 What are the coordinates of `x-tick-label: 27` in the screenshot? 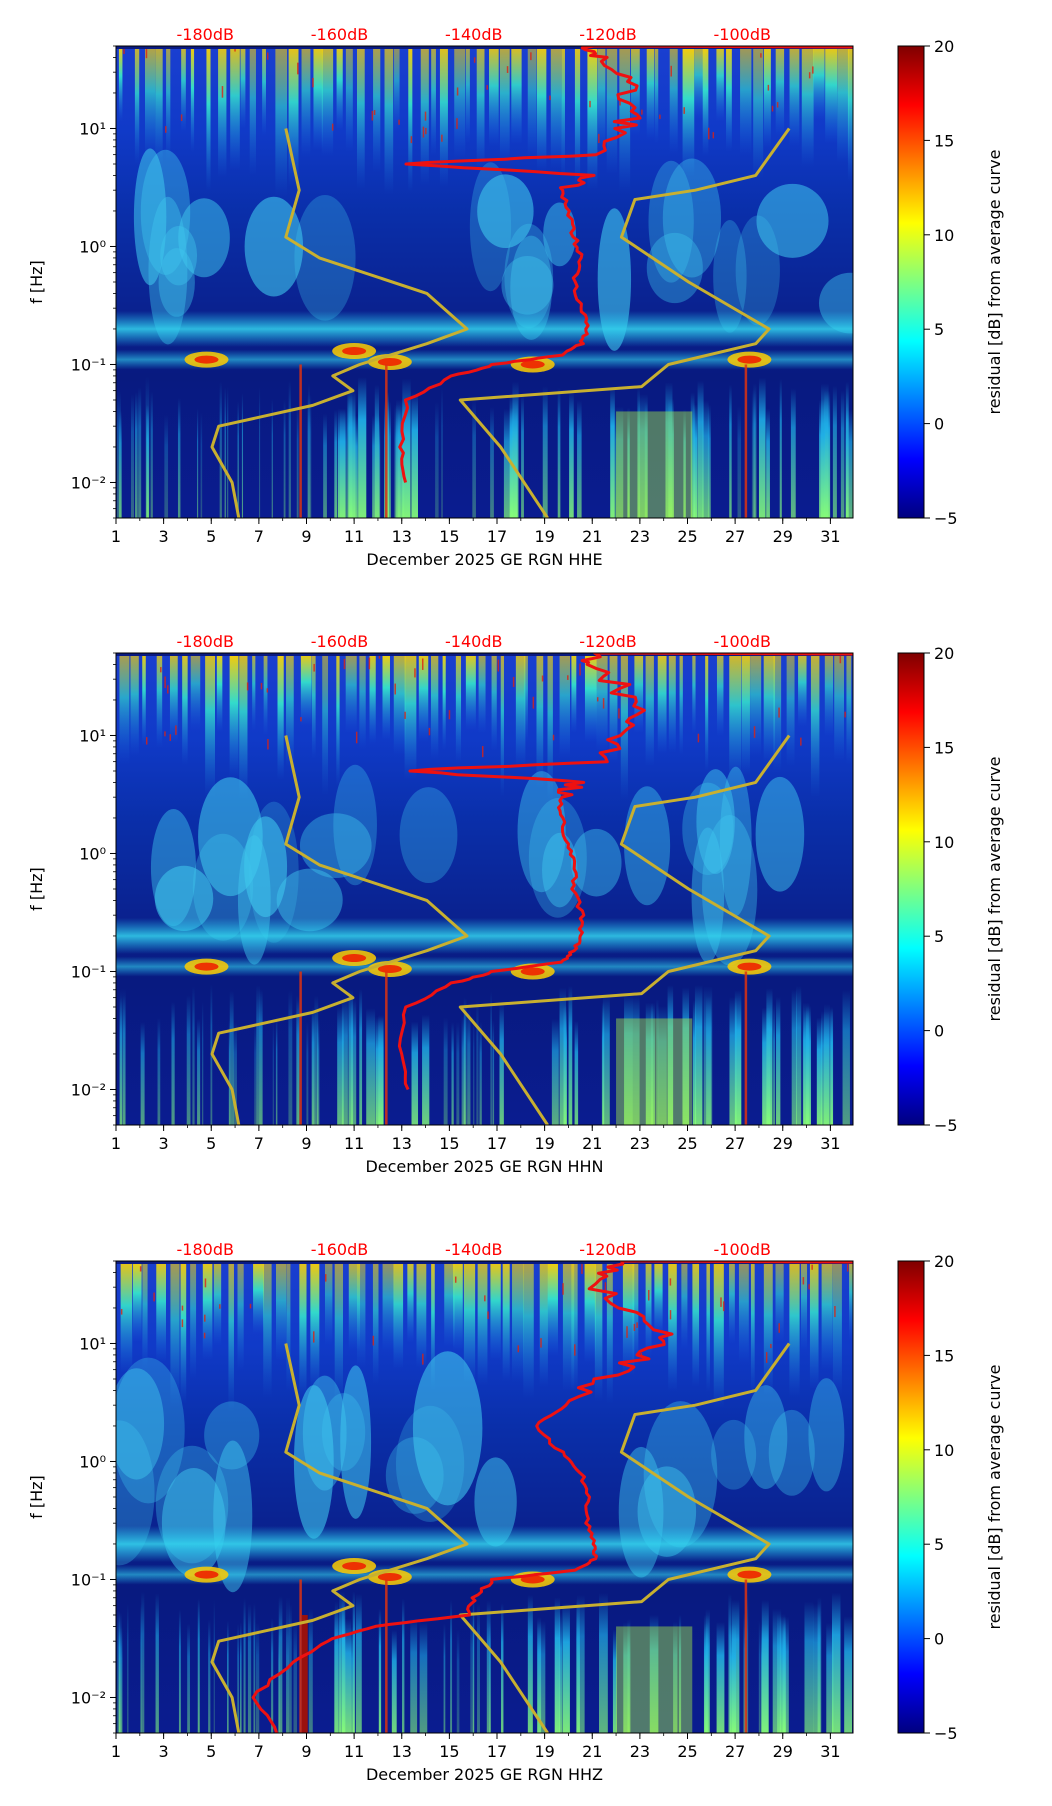 It's located at (735, 1751).